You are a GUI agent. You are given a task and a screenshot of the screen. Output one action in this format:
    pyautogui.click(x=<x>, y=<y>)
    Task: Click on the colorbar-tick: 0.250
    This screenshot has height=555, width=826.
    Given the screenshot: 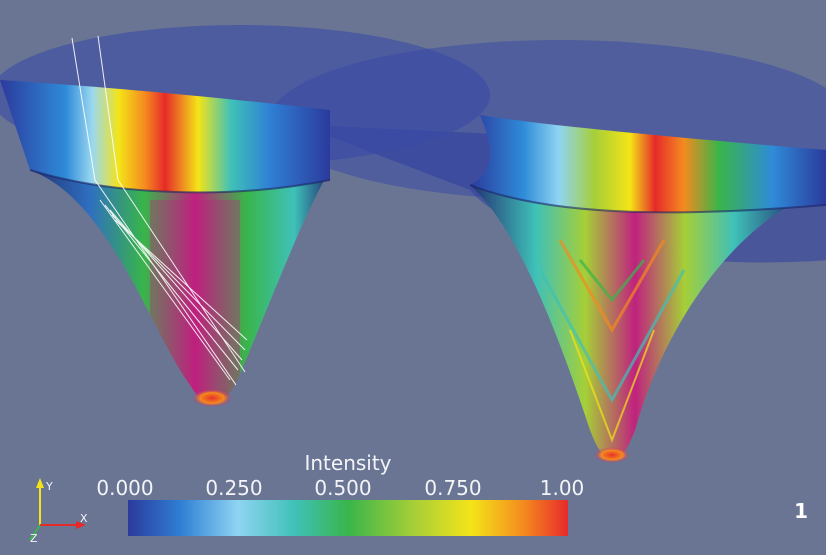 What is the action you would take?
    pyautogui.click(x=233, y=488)
    